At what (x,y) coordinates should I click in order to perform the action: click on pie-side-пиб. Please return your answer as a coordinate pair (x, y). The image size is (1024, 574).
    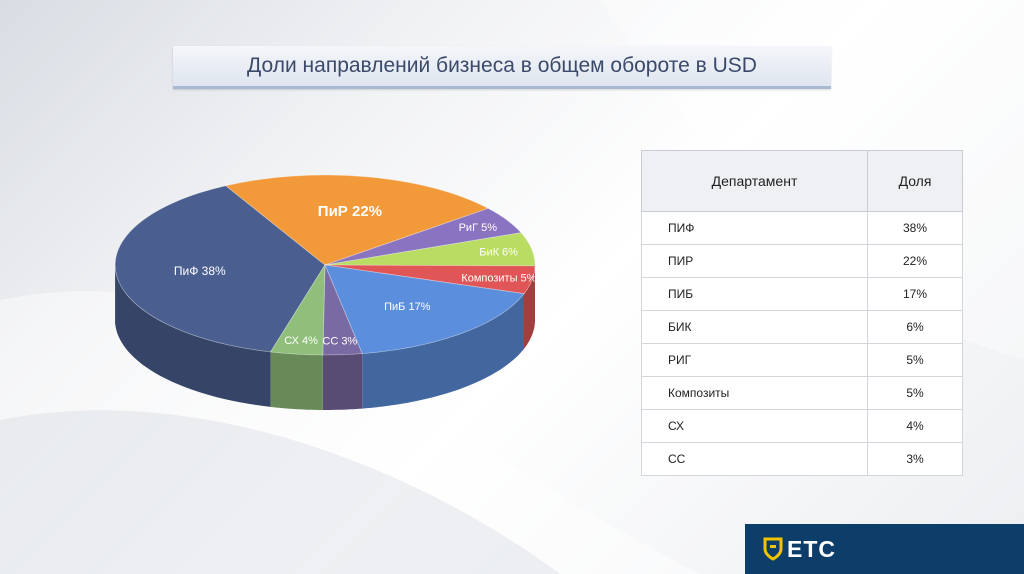
    Looking at the image, I should click on (443, 351).